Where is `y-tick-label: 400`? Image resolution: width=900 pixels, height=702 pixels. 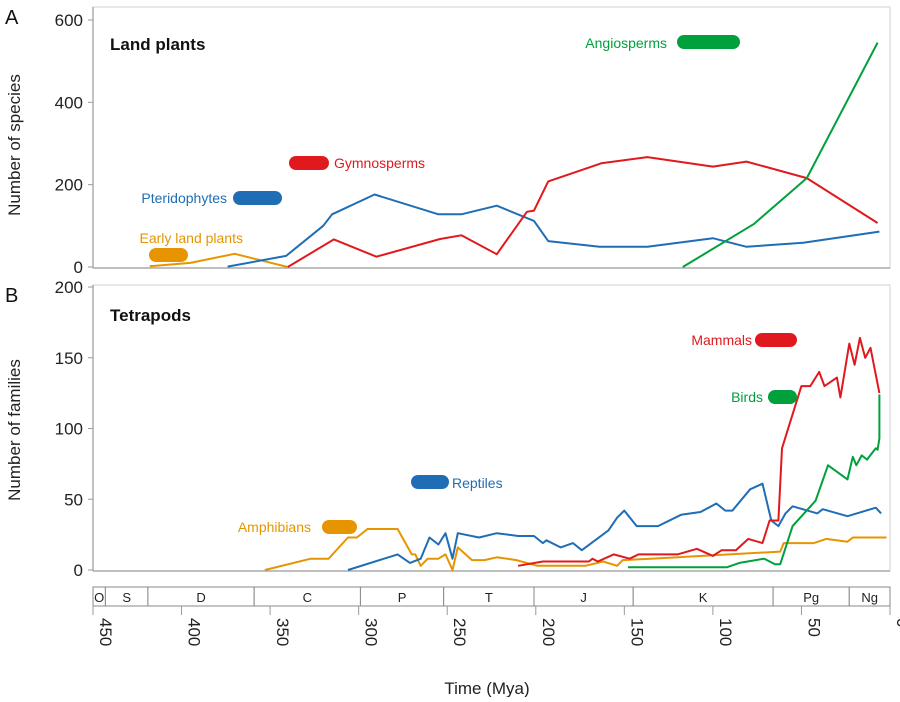 y-tick-label: 400 is located at coordinates (69, 102).